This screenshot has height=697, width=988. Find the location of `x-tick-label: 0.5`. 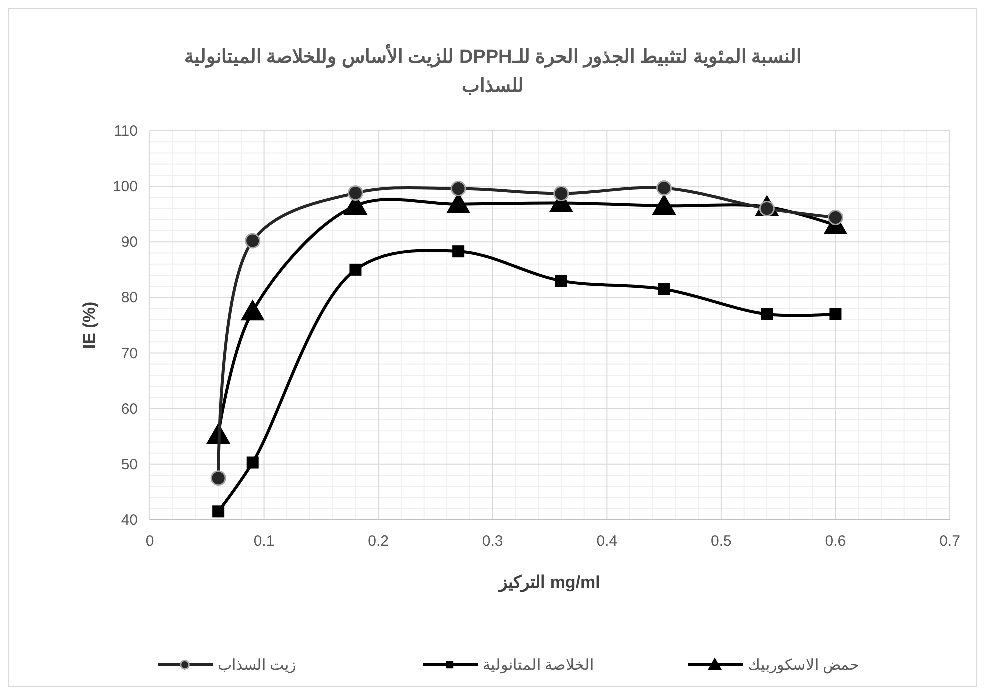

x-tick-label: 0.5 is located at coordinates (721, 541).